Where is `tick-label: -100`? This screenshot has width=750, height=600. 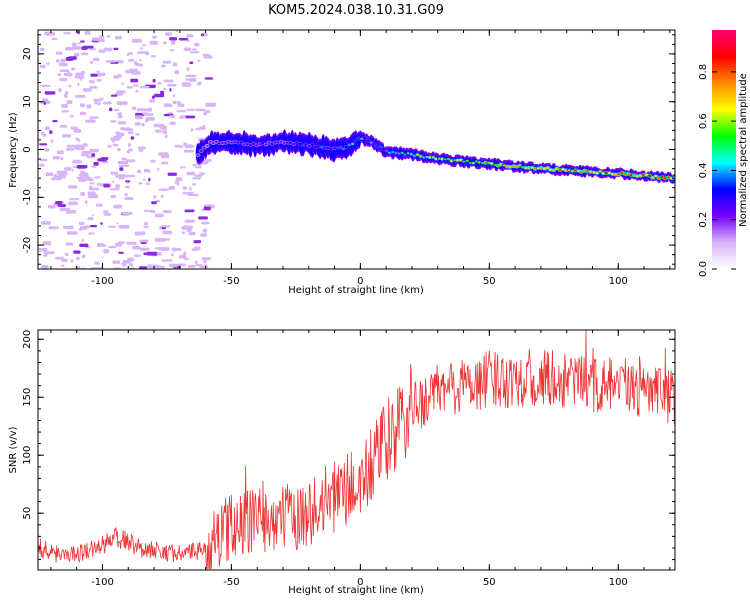
tick-label: -100 is located at coordinates (102, 281).